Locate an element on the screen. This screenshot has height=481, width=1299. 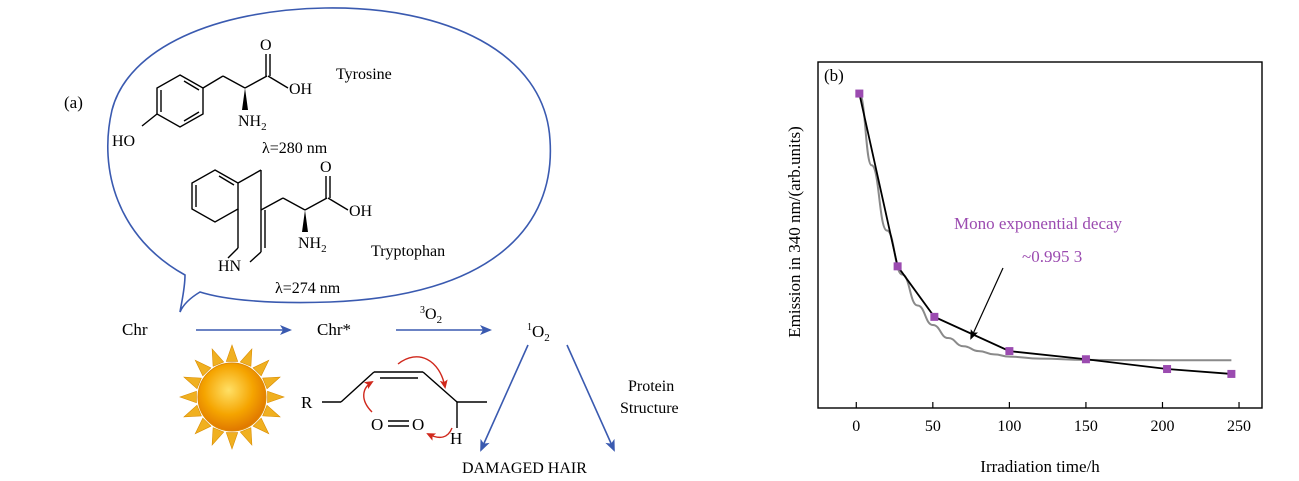
ene-hydrogen: H is located at coordinates (456, 438).